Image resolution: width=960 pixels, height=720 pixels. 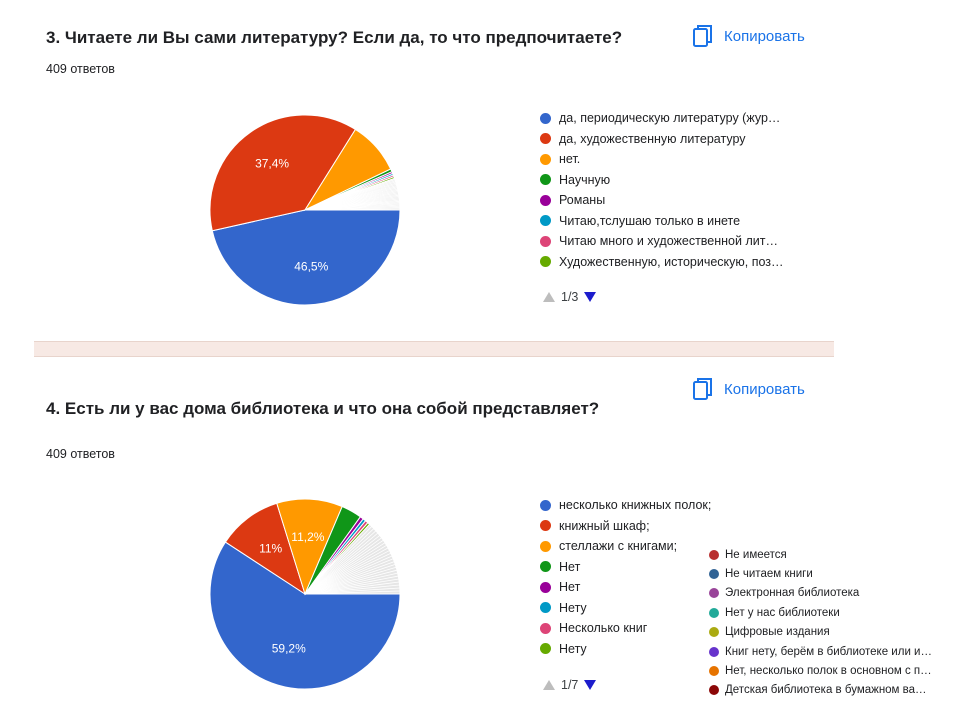 What do you see at coordinates (603, 628) in the screenshot?
I see `legend-label: Несколько книг` at bounding box center [603, 628].